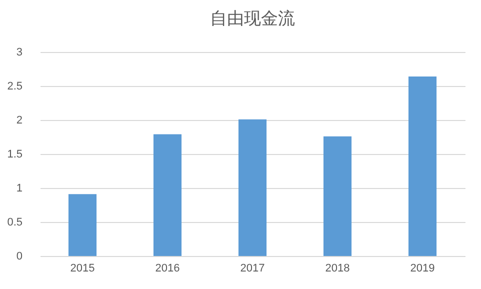  I want to click on y-tick-label: 1.5, so click(14, 154).